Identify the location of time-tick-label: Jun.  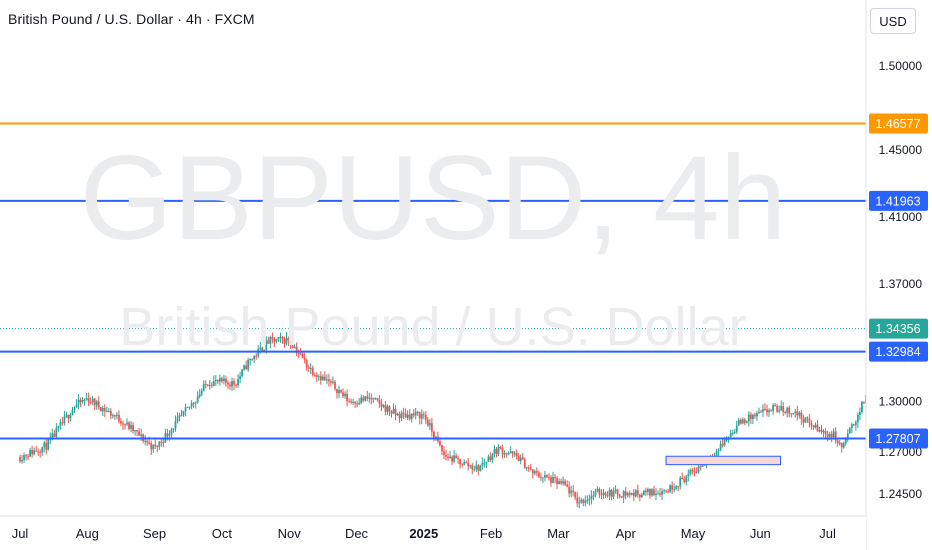
(760, 533).